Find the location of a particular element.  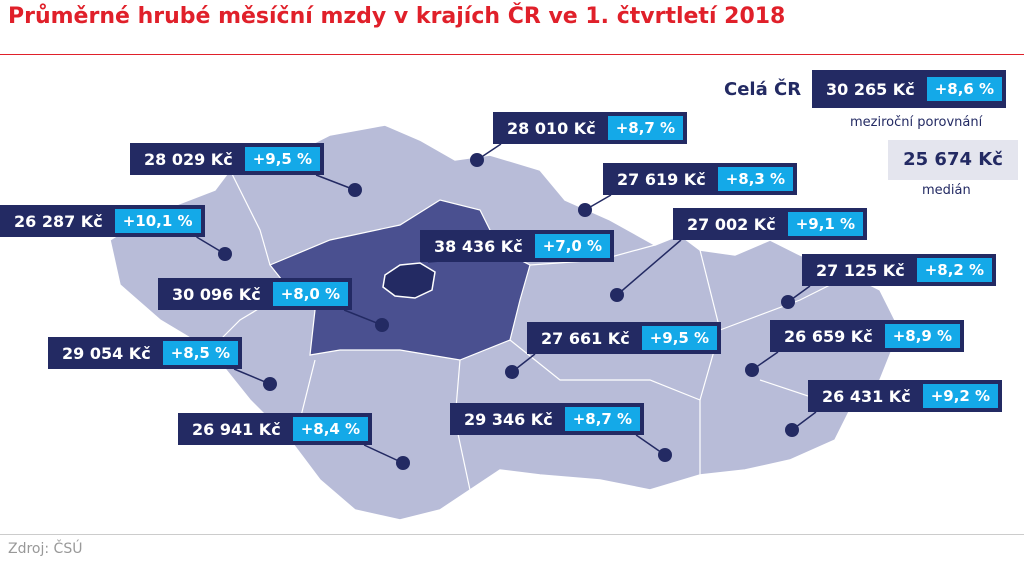

region-change: +8,5 % is located at coordinates (200, 353).